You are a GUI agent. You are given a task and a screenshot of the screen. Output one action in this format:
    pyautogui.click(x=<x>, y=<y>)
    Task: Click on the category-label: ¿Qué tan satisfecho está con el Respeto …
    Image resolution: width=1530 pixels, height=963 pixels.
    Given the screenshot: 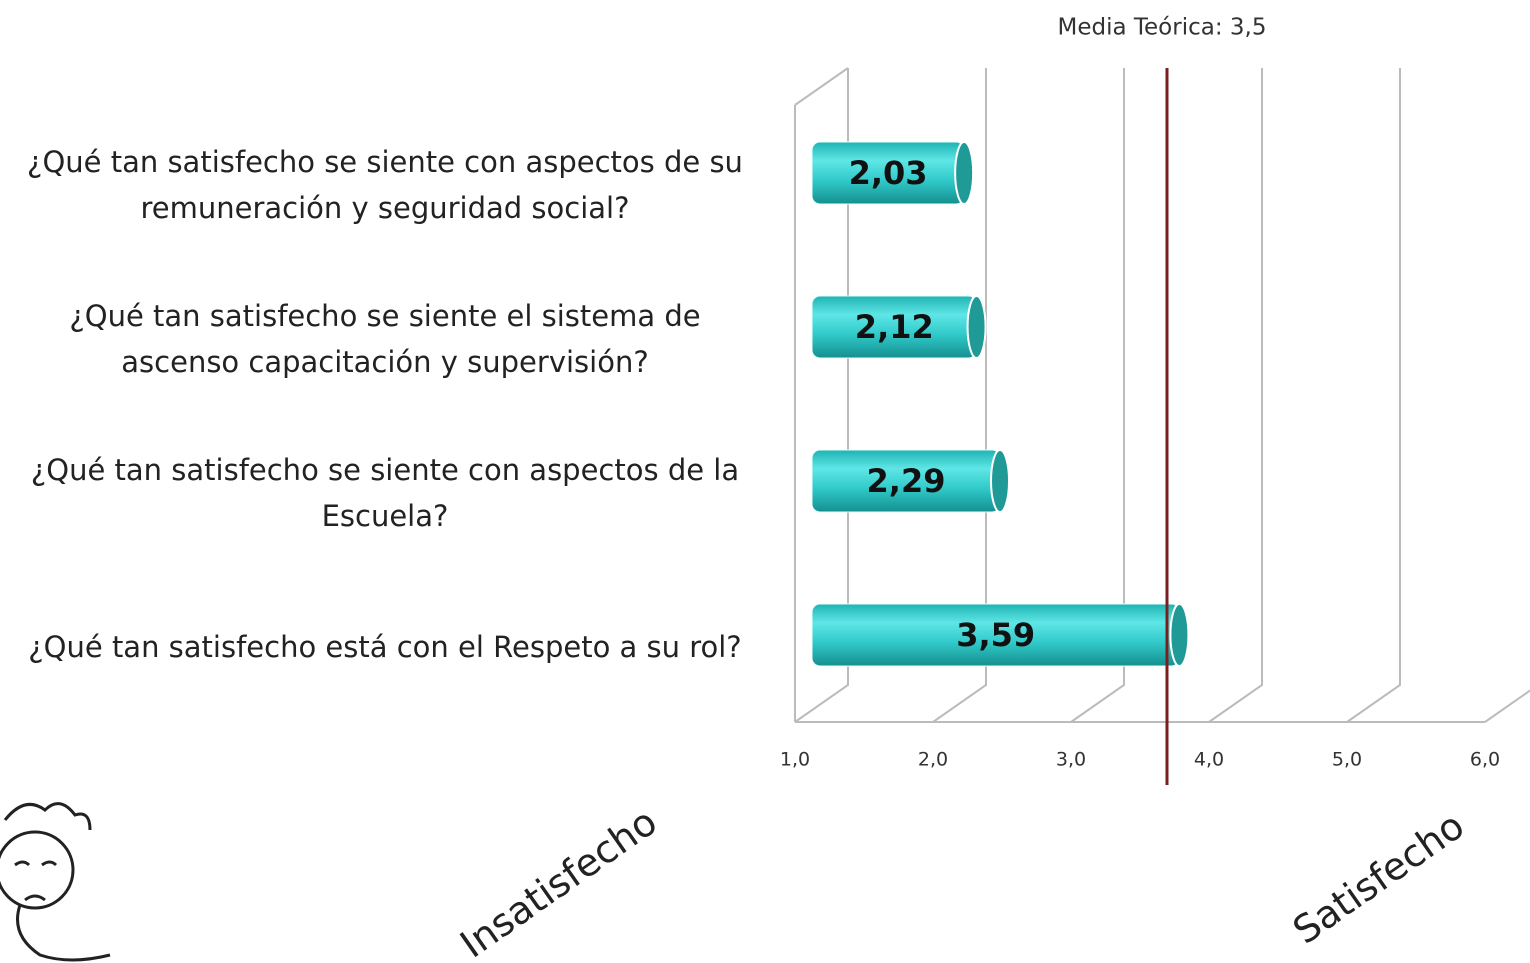 What is the action you would take?
    pyautogui.click(x=385, y=647)
    